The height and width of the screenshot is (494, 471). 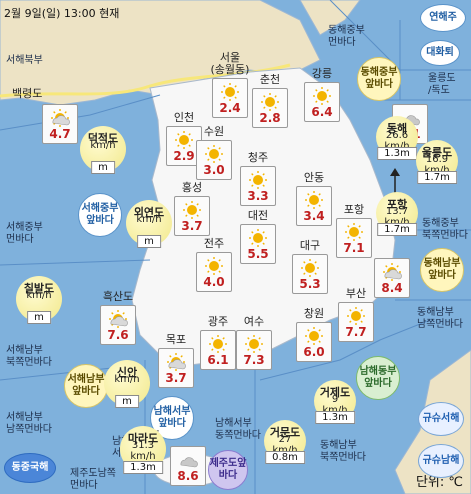 What do you see at coordinates (218, 350) in the screenshot?
I see `city-weather-box-gwangju: 6.1` at bounding box center [218, 350].